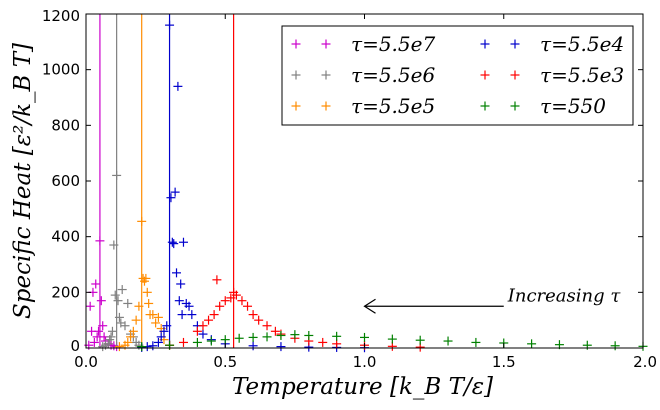 The width and height of the screenshot is (660, 410). What do you see at coordinates (225, 362) in the screenshot?
I see `x-tick-label: 0.5` at bounding box center [225, 362].